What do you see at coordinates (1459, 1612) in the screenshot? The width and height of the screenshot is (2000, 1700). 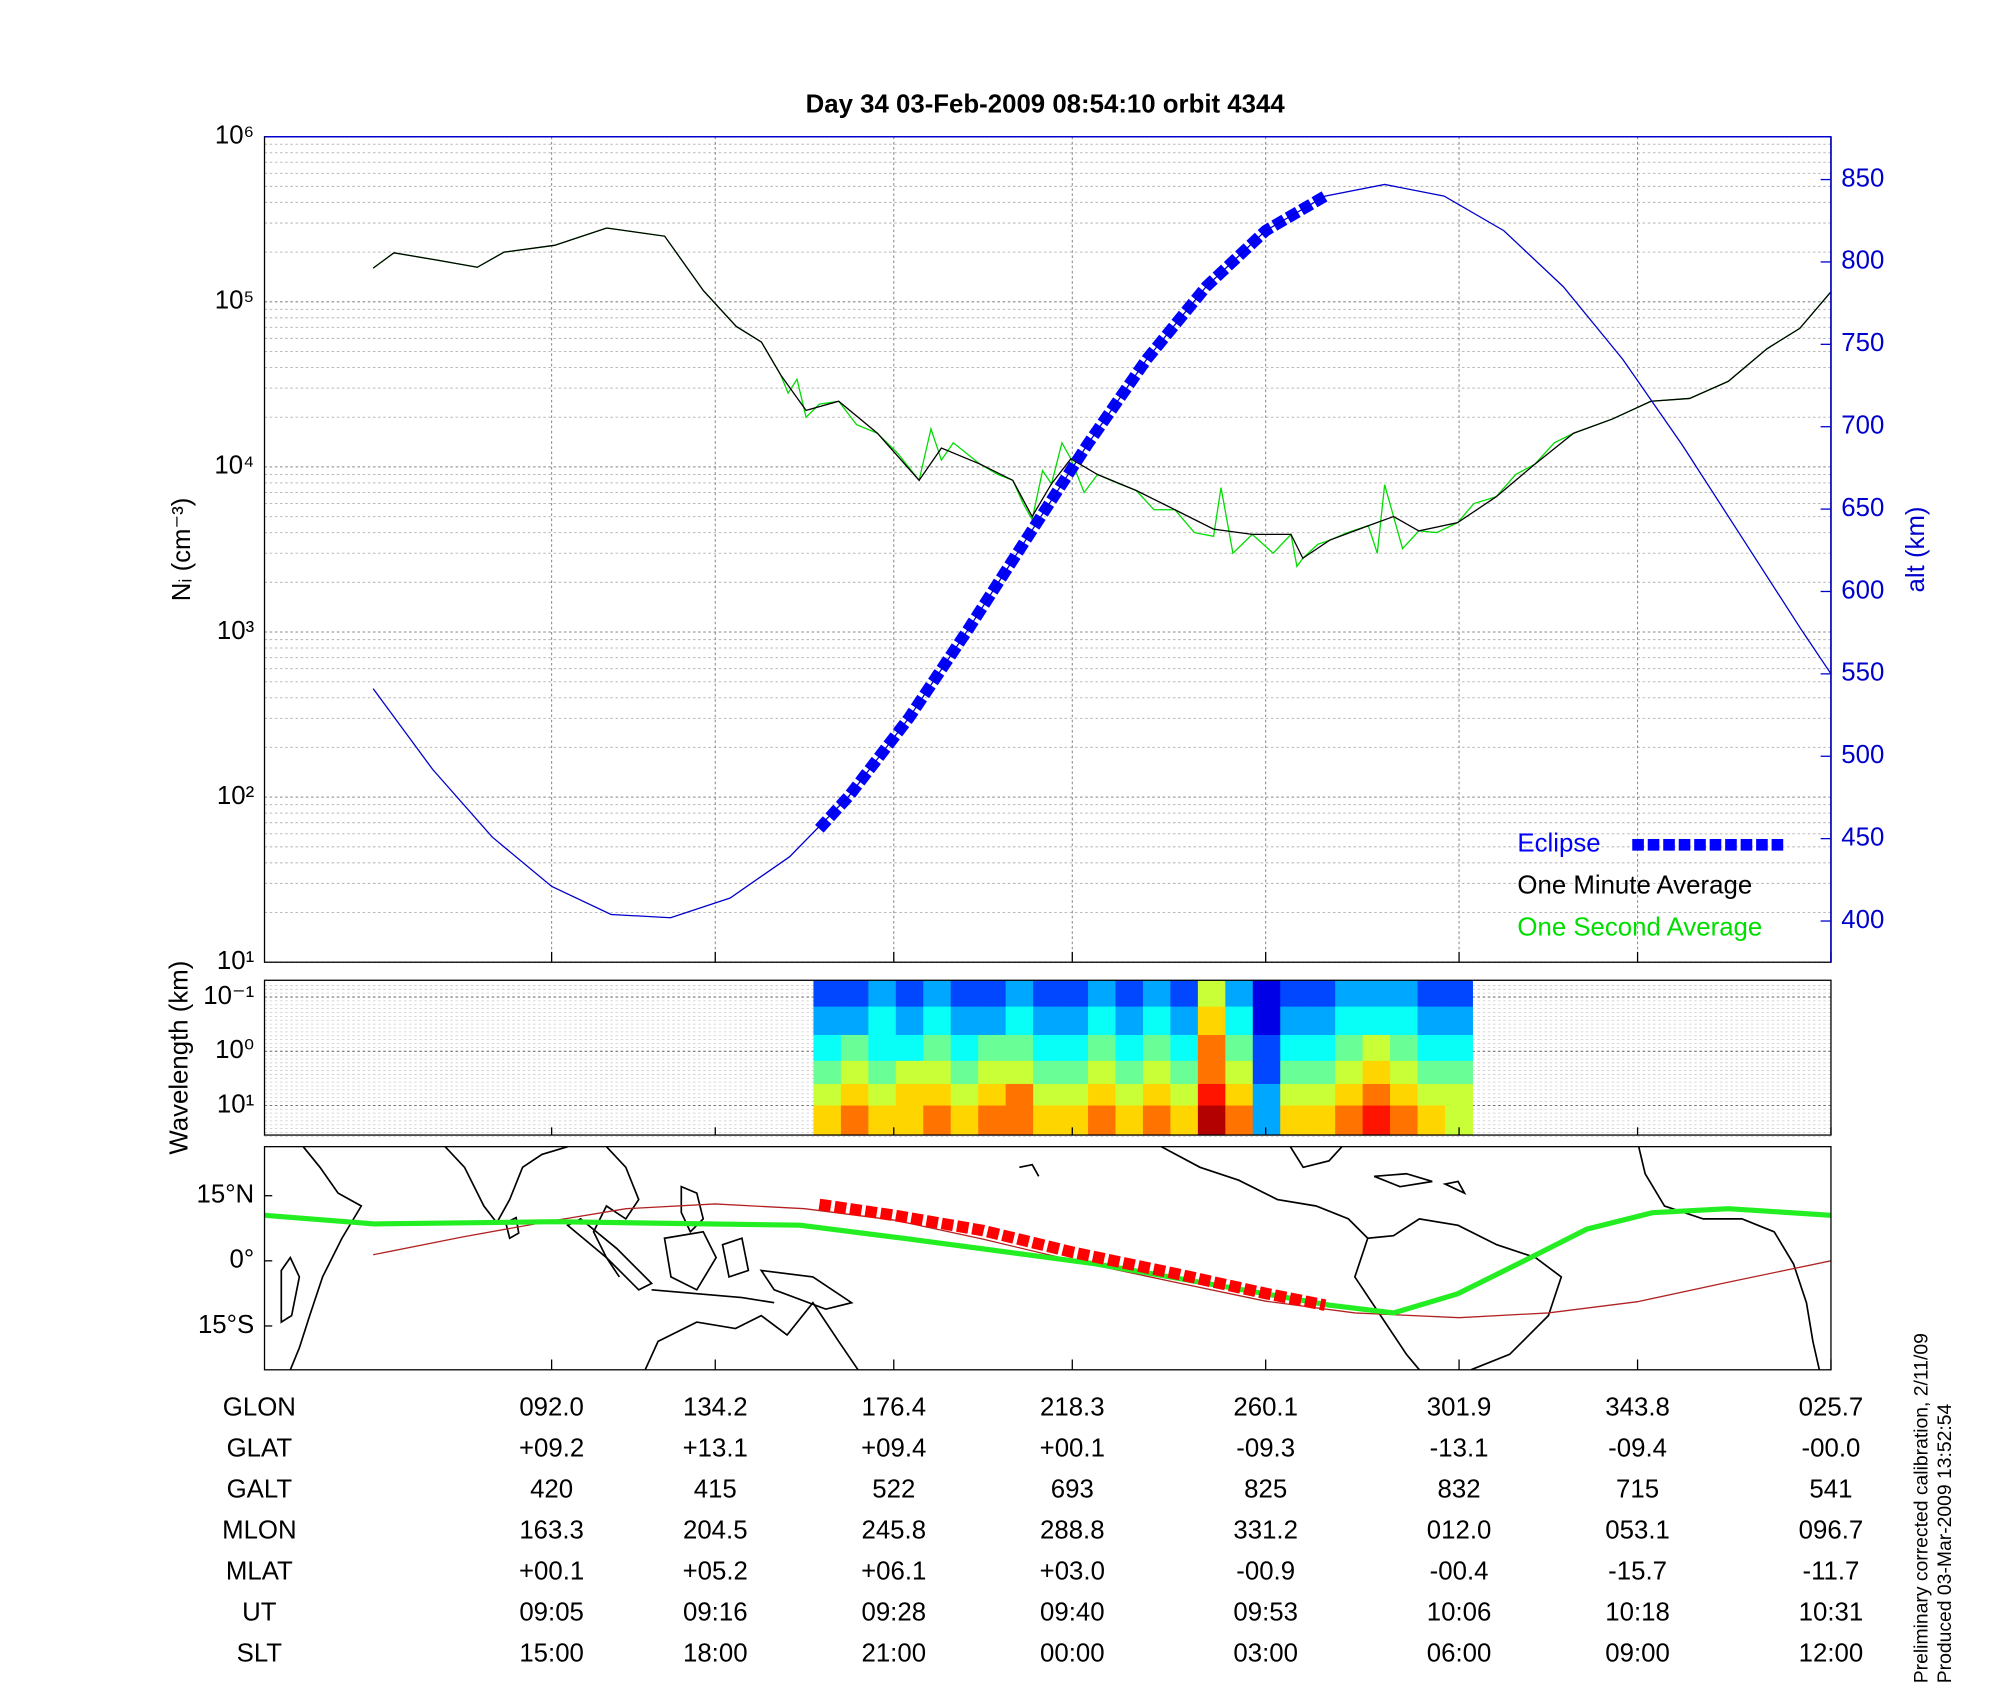 I see `table-cell: 10:06` at bounding box center [1459, 1612].